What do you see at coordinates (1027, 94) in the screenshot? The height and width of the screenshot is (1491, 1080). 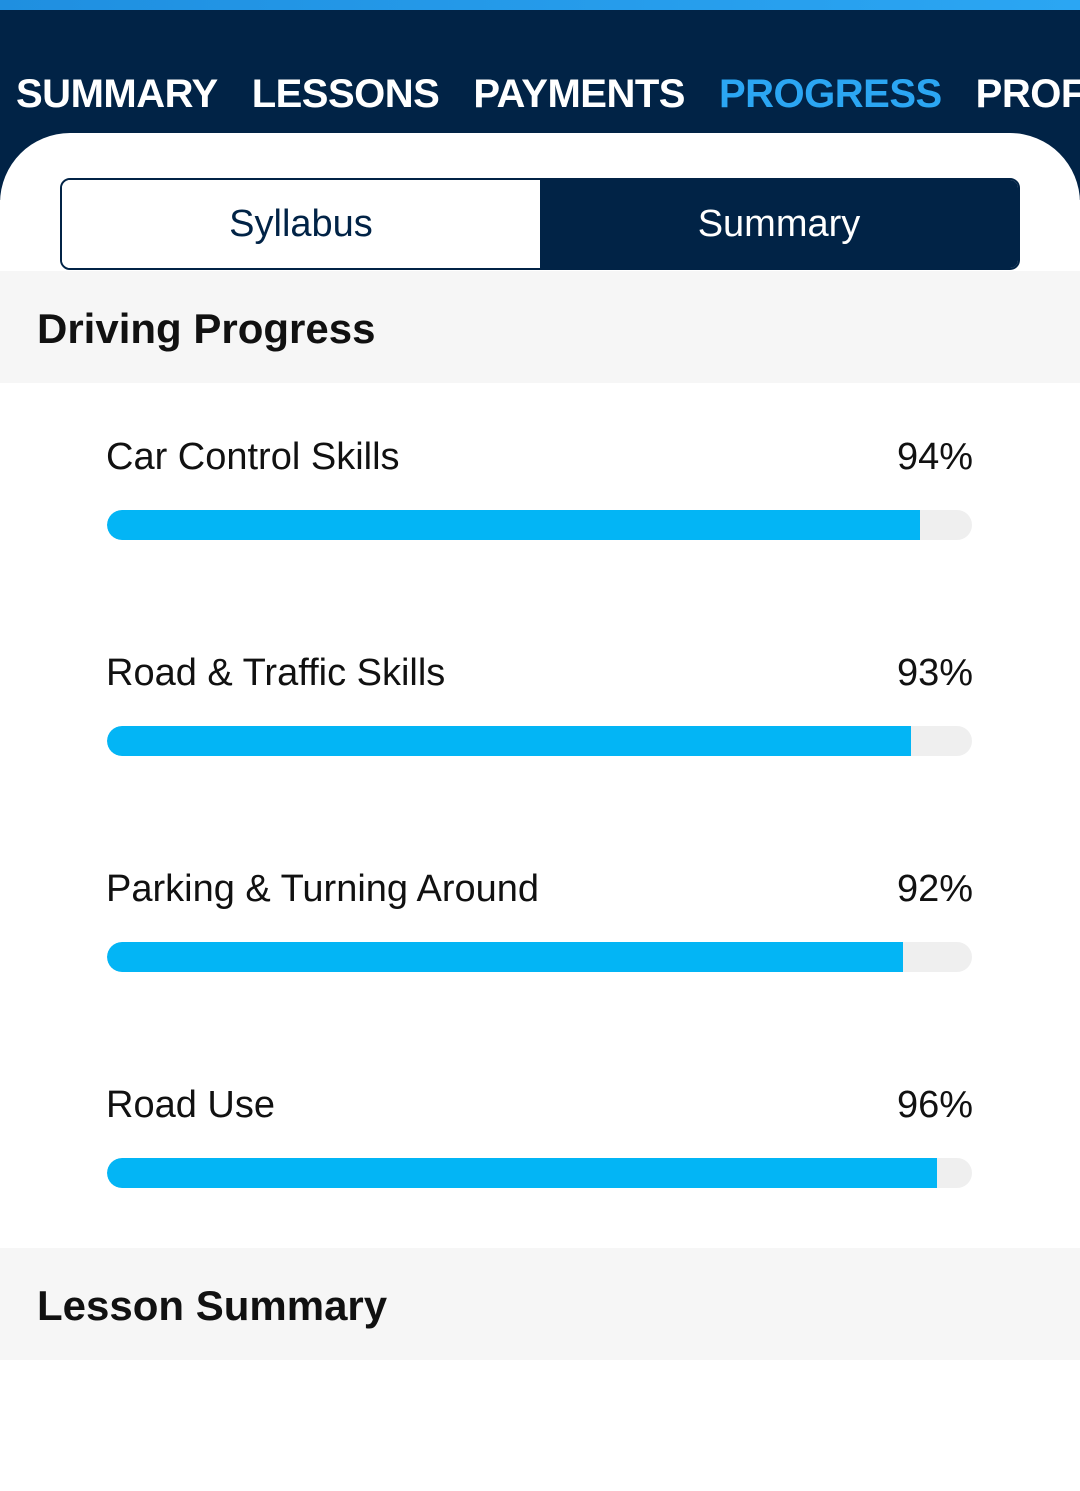 I see `nav-tab: PROF` at bounding box center [1027, 94].